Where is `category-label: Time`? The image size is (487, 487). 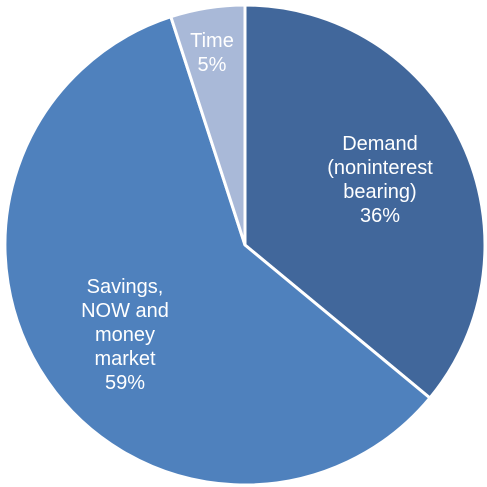 category-label: Time is located at coordinates (212, 41).